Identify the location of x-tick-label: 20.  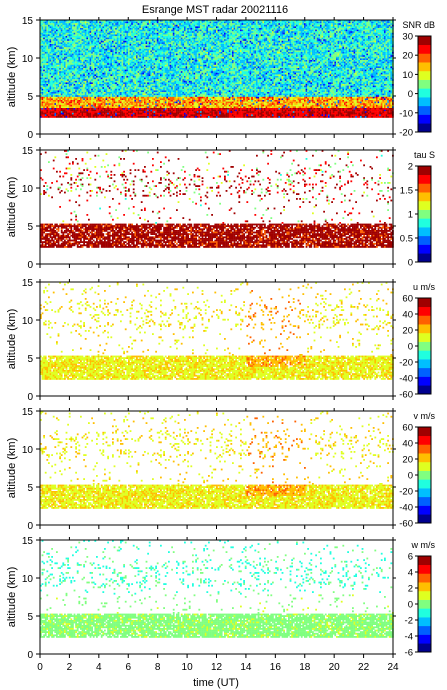
(335, 667).